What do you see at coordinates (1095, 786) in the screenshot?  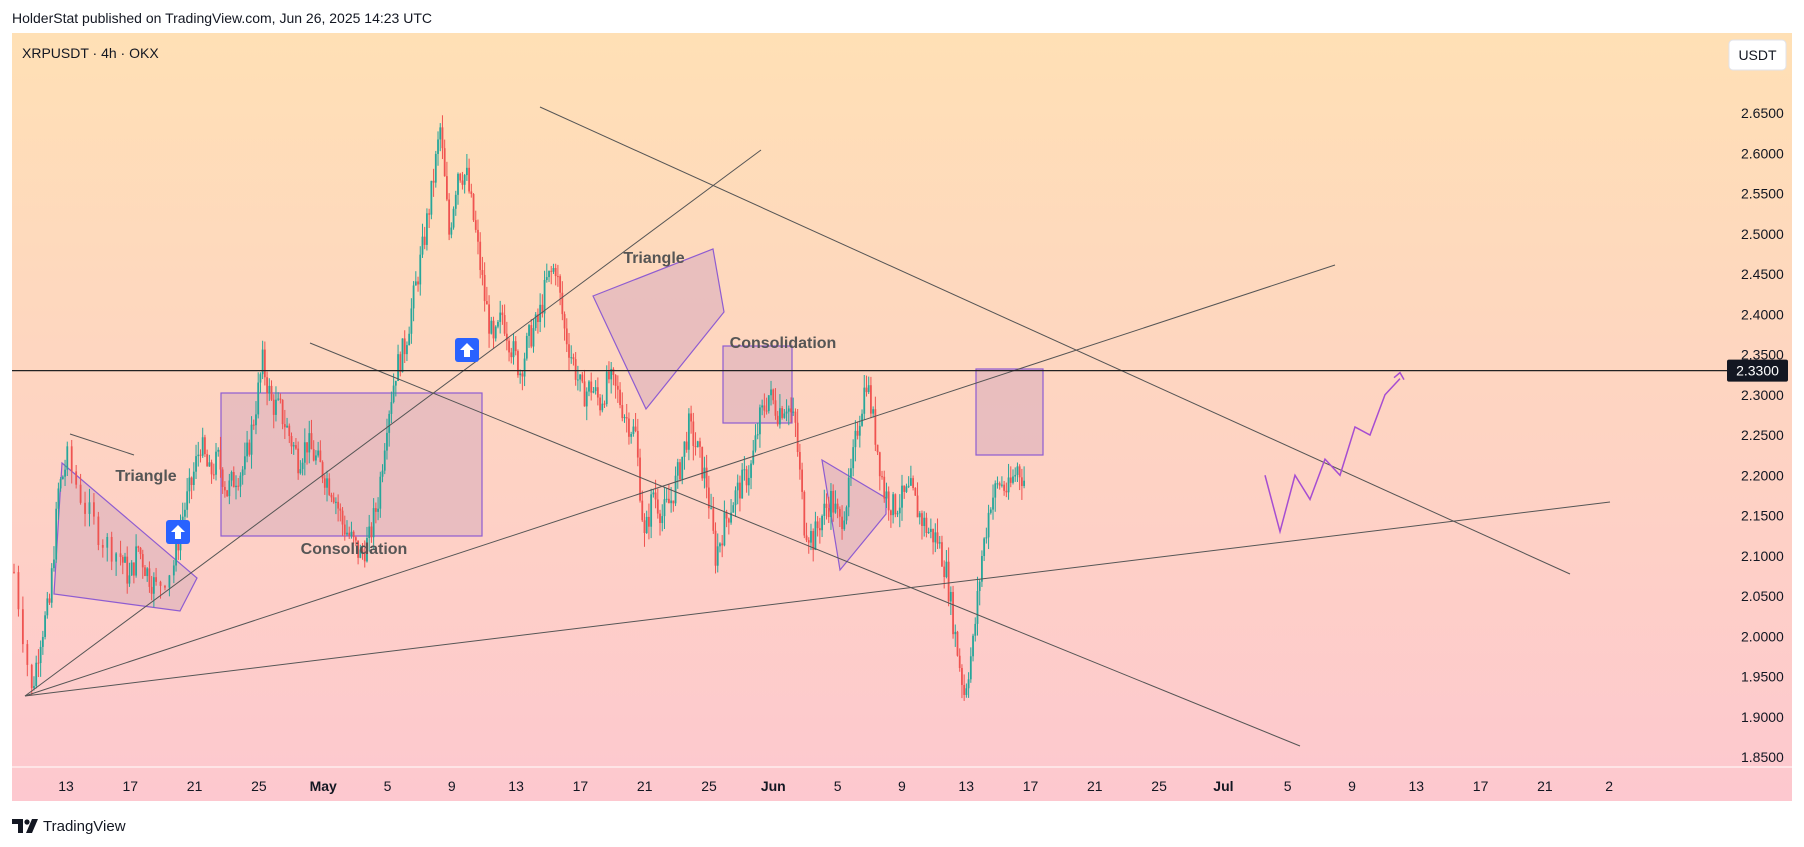 I see `time-tick-label: 21` at bounding box center [1095, 786].